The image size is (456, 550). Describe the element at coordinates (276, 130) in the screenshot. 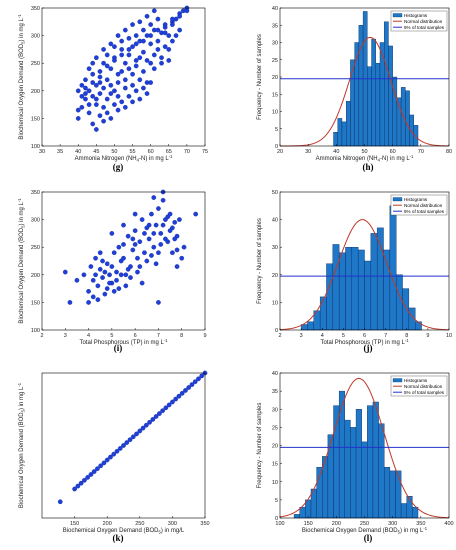

I see `y-tick-label: 5` at that location.